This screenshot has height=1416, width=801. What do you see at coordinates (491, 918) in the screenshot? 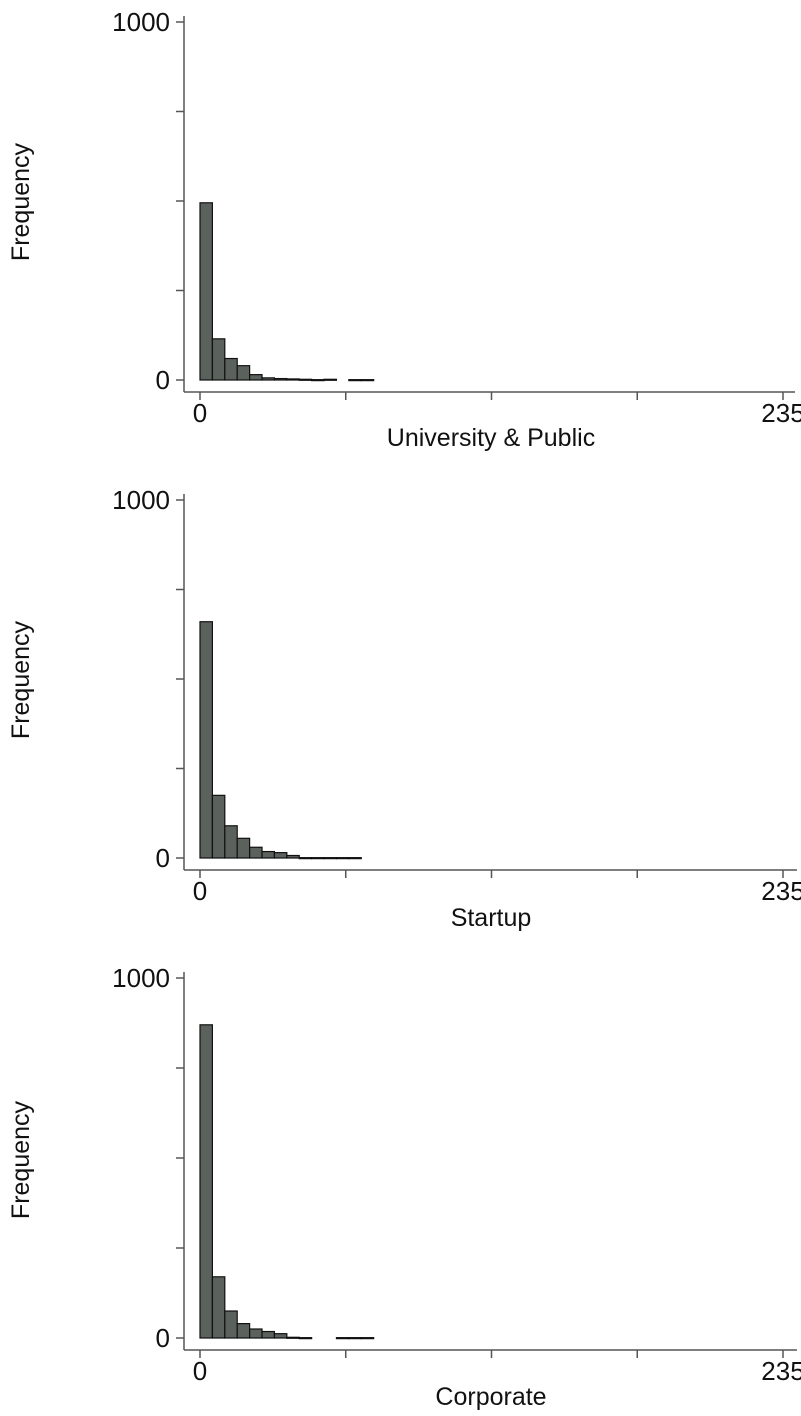
I see `x-axis-title: Startup` at bounding box center [491, 918].